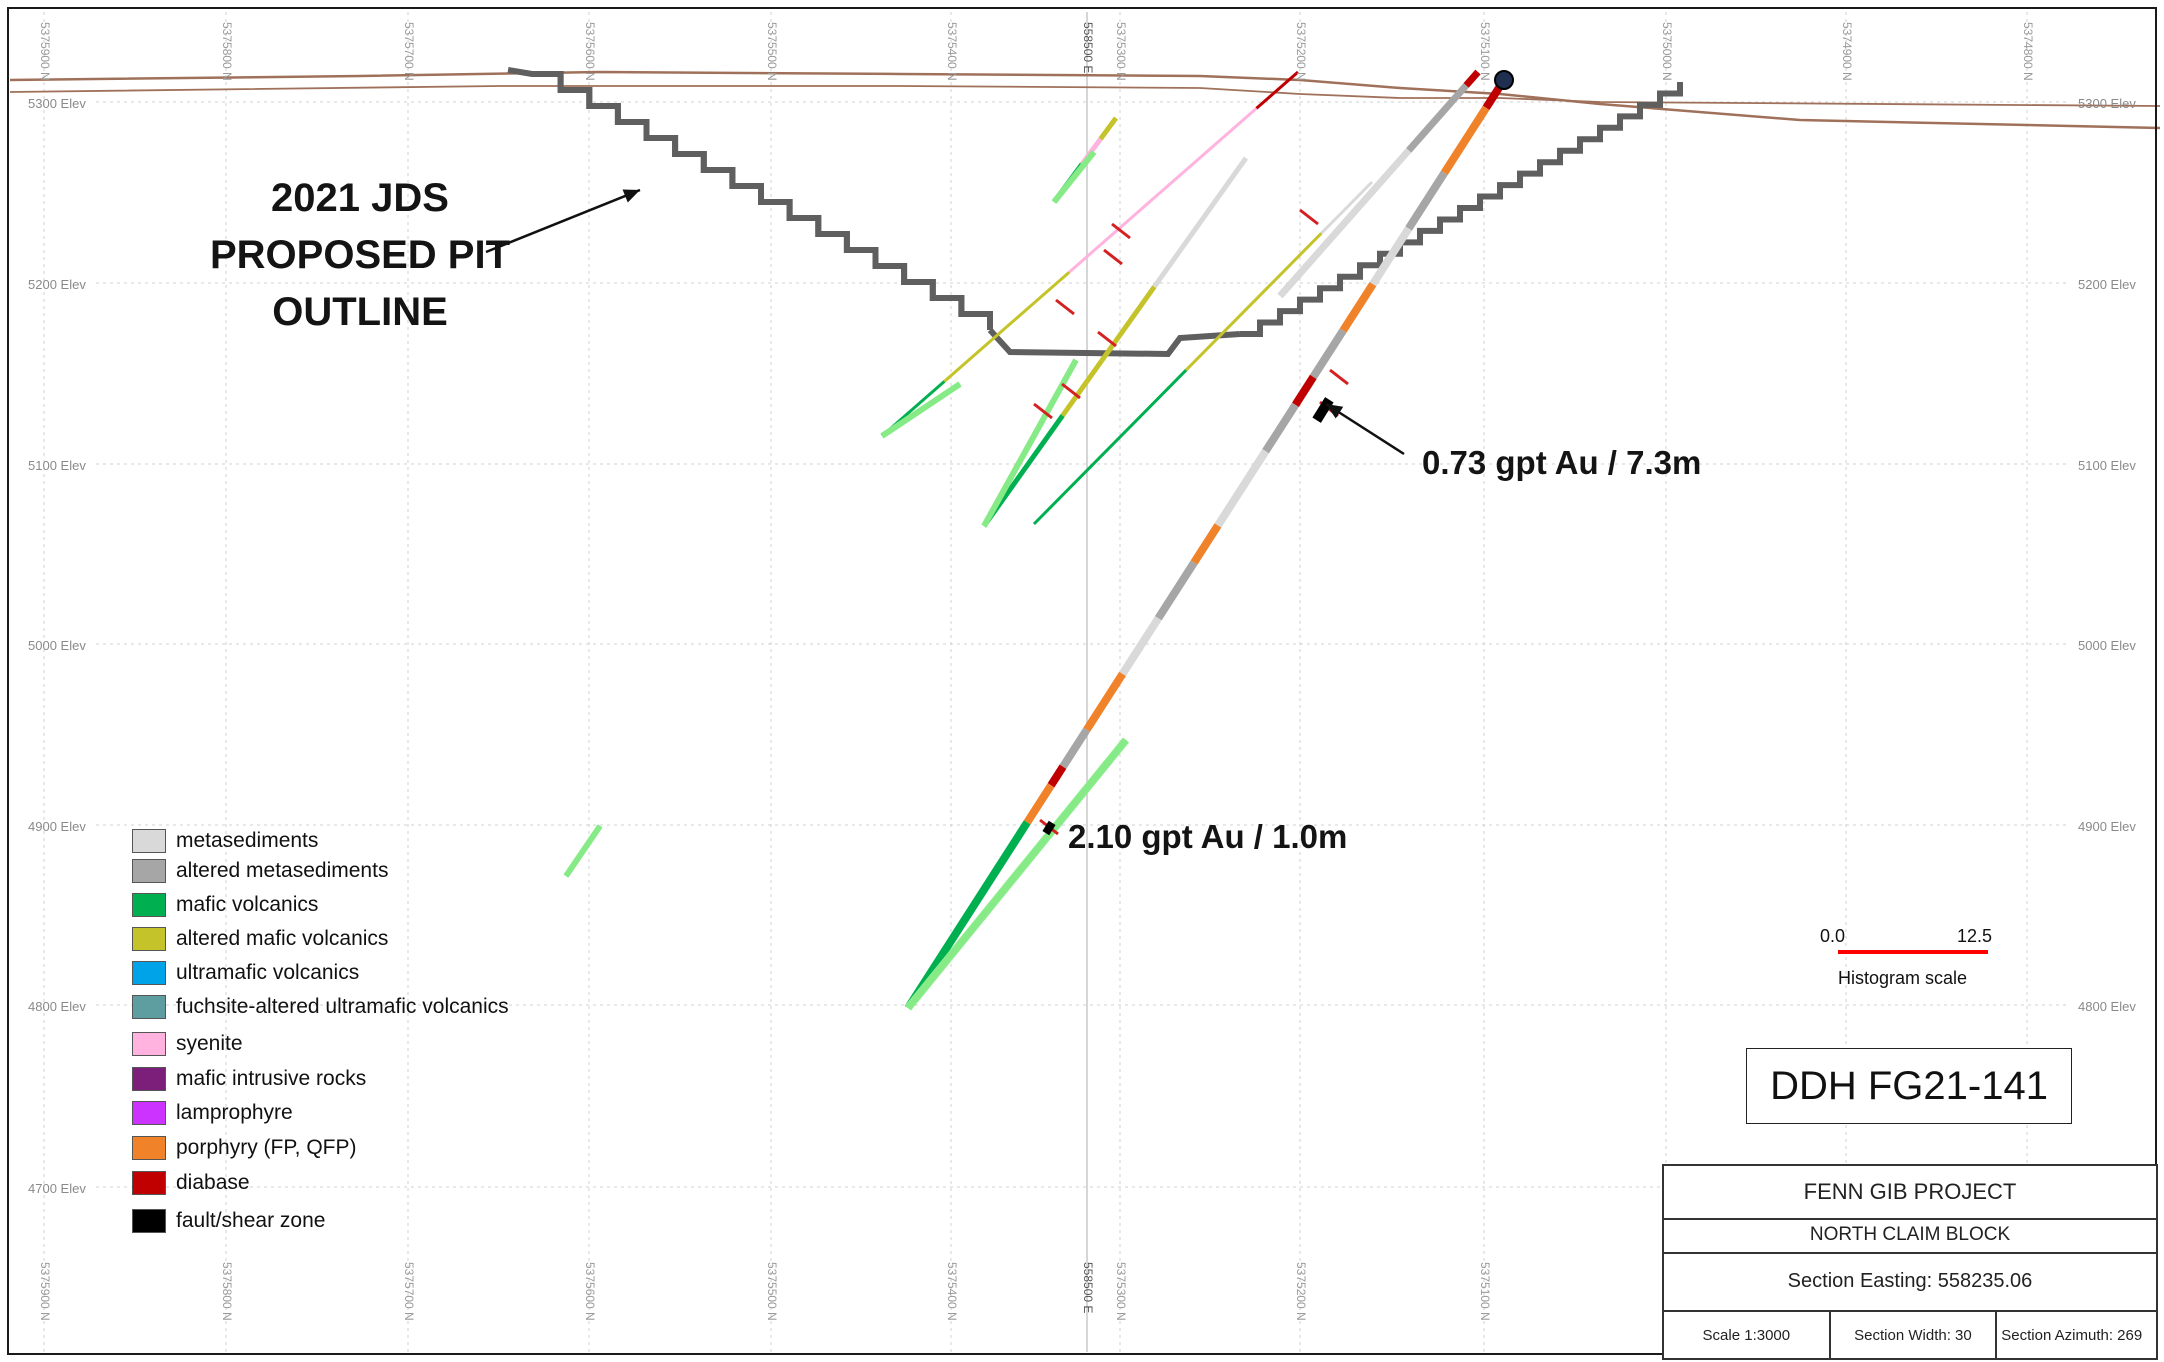 The height and width of the screenshot is (1362, 2164). What do you see at coordinates (2028, 51) in the screenshot?
I see `northing-label-top: 5374800 N` at bounding box center [2028, 51].